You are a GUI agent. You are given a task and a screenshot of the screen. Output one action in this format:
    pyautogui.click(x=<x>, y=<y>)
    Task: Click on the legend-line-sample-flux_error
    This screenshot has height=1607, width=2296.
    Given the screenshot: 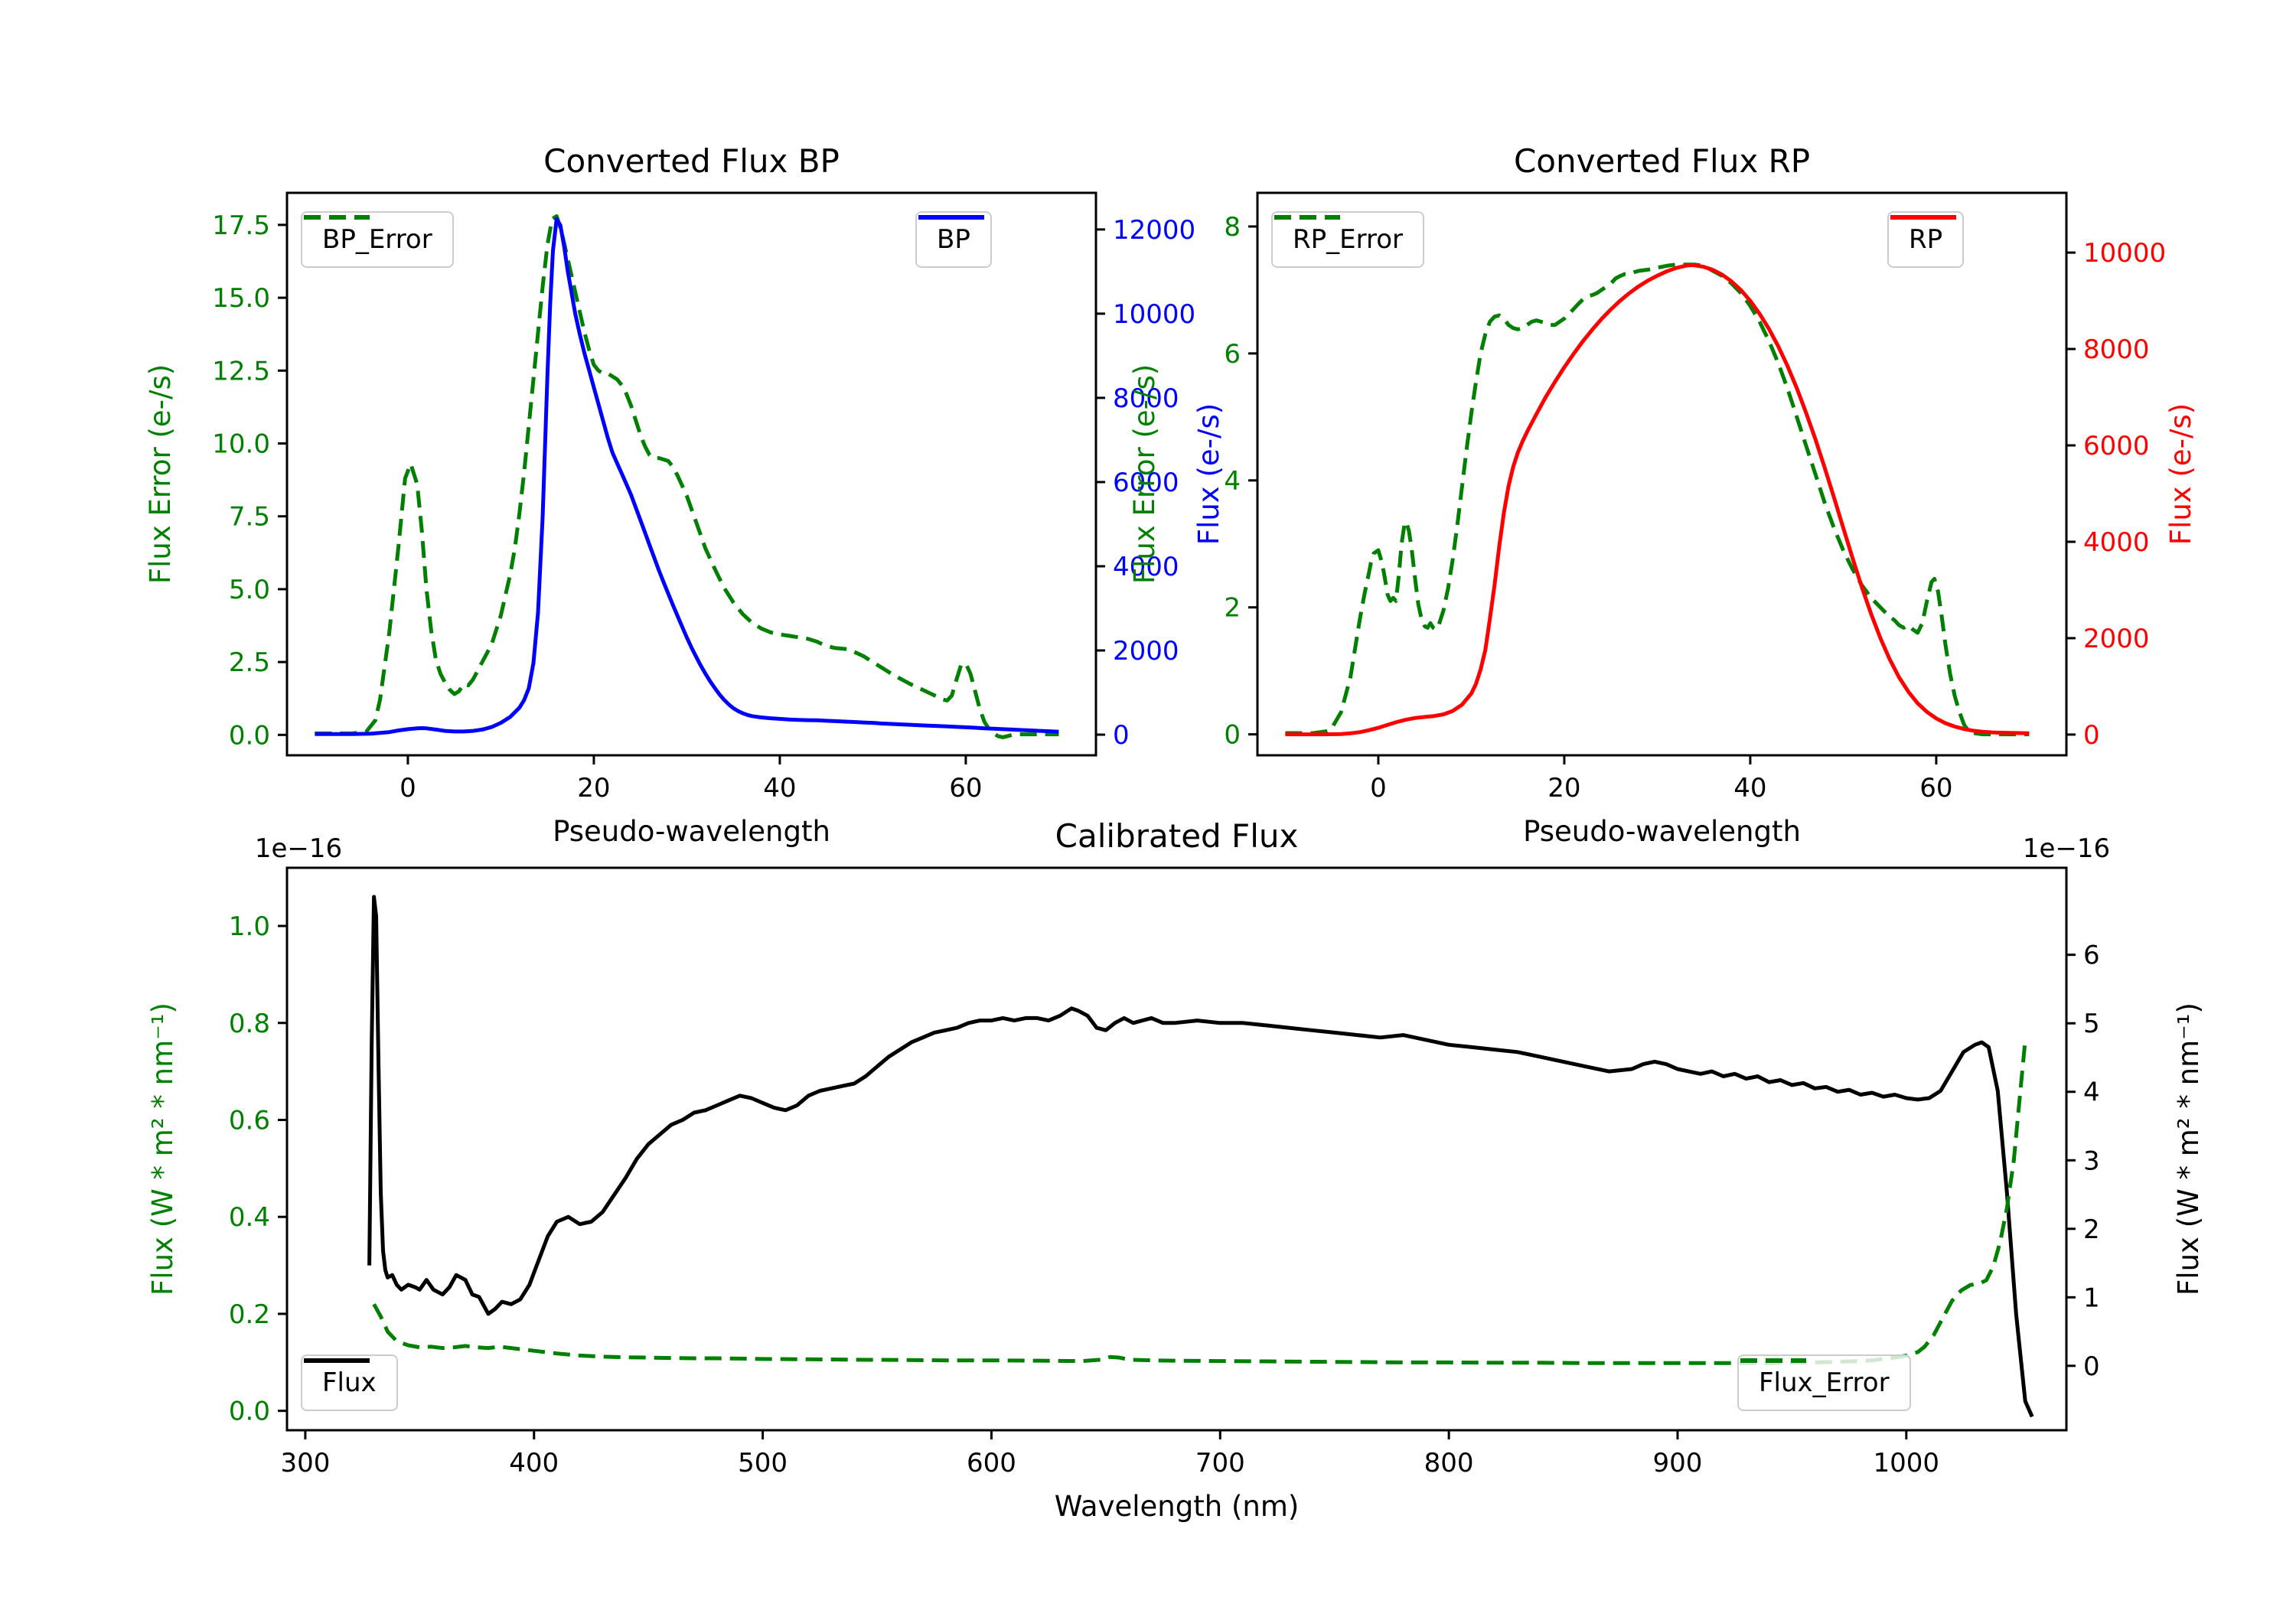 What is the action you would take?
    pyautogui.click(x=1773, y=1360)
    